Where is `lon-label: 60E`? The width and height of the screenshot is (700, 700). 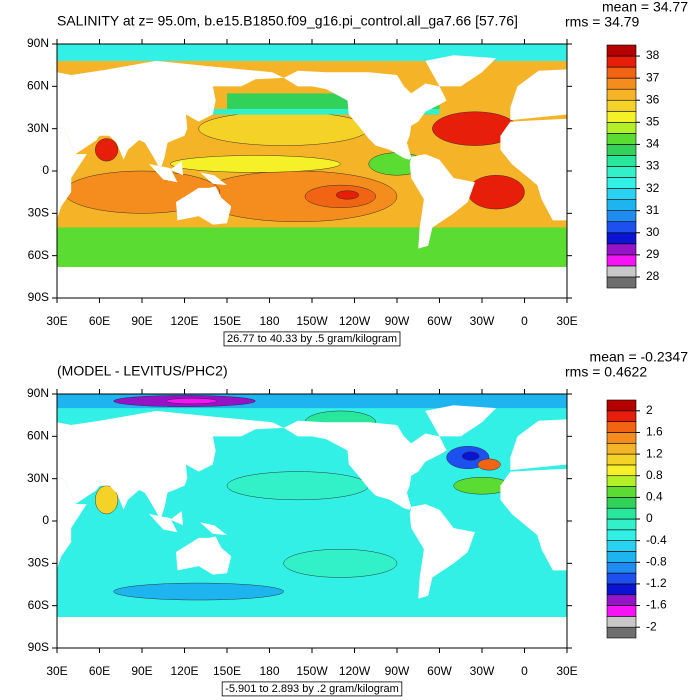
lon-label: 60E is located at coordinates (99, 321).